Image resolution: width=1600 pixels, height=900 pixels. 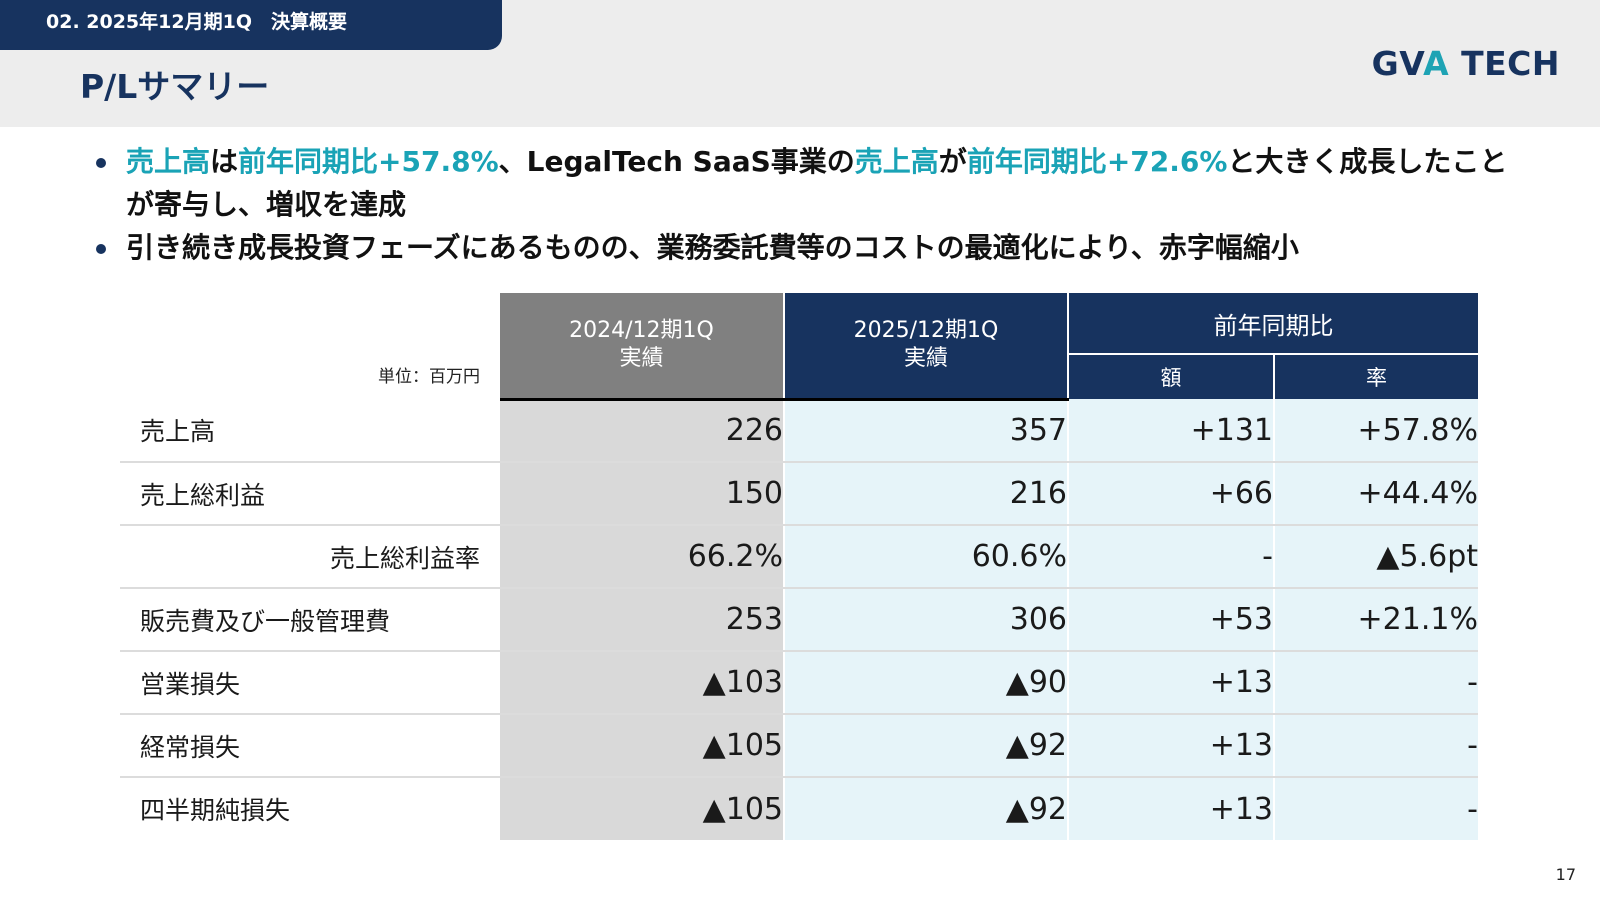 I want to click on row-label: 売上総利益率, so click(x=310, y=557).